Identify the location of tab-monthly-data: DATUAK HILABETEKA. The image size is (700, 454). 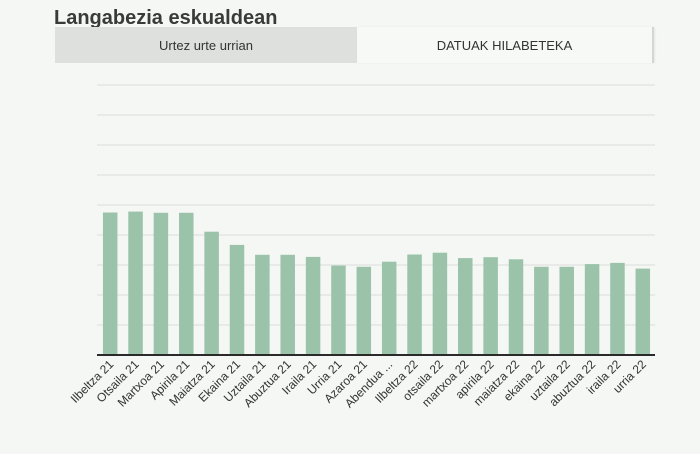
(505, 45).